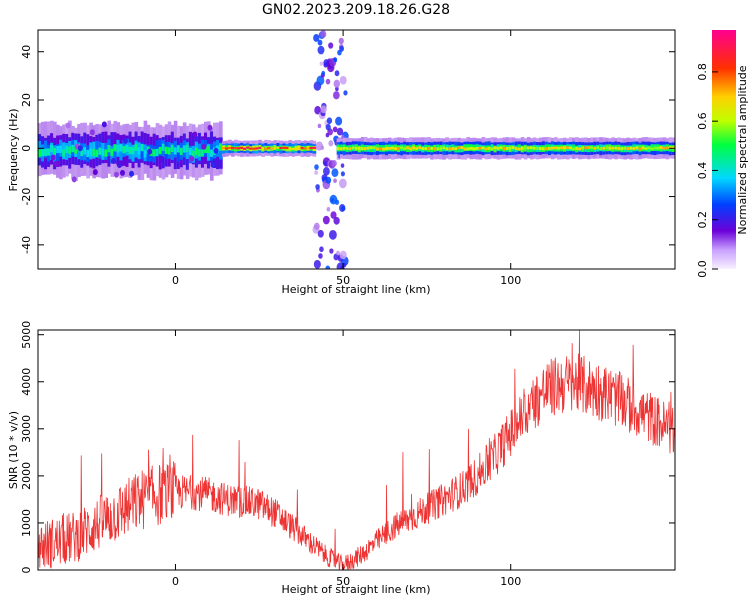 The image size is (750, 600). Describe the element at coordinates (26, 197) in the screenshot. I see `spectrogram-ytick-label: -20` at that location.